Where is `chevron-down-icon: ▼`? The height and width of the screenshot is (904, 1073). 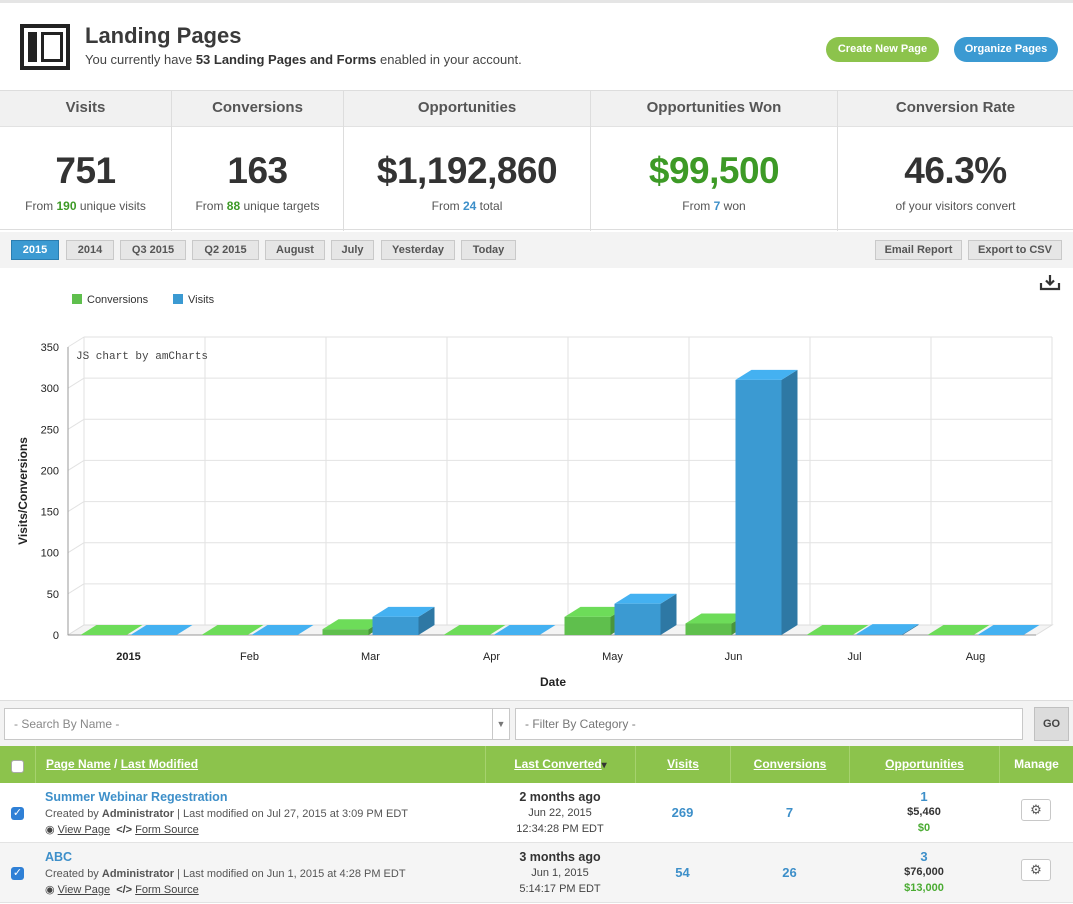
chevron-down-icon: ▼ is located at coordinates (500, 724).